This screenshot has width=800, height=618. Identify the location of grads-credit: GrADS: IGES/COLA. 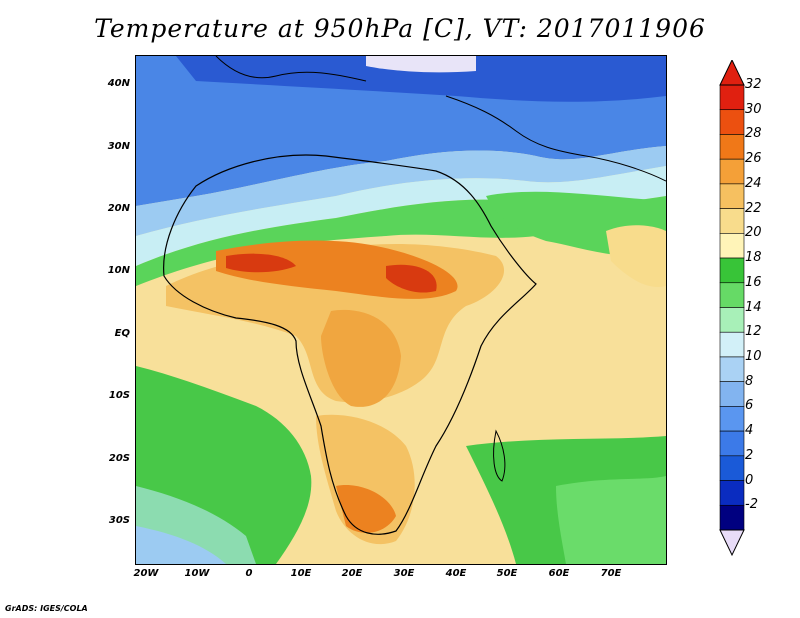
(46, 608).